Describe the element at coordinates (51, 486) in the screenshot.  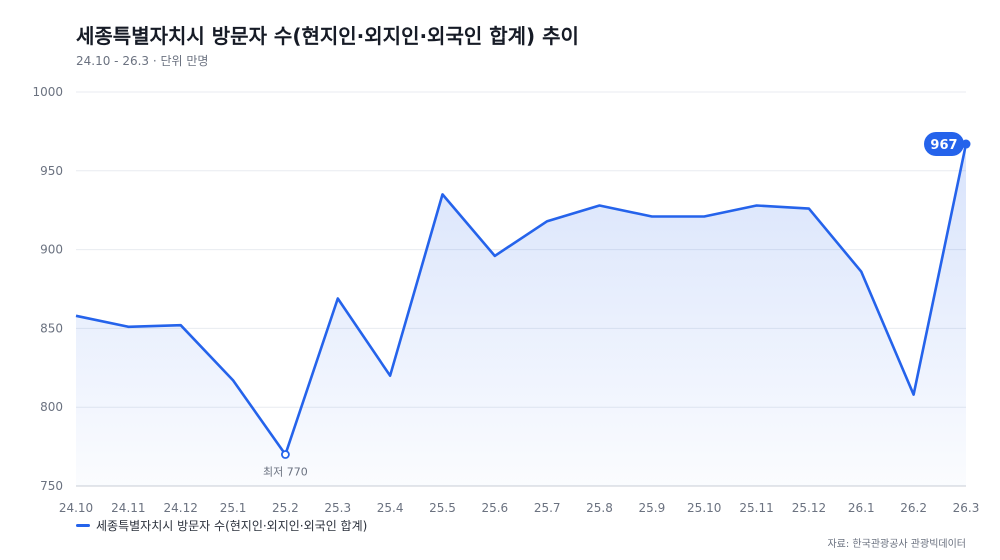
I see `y-tick-label: 750` at that location.